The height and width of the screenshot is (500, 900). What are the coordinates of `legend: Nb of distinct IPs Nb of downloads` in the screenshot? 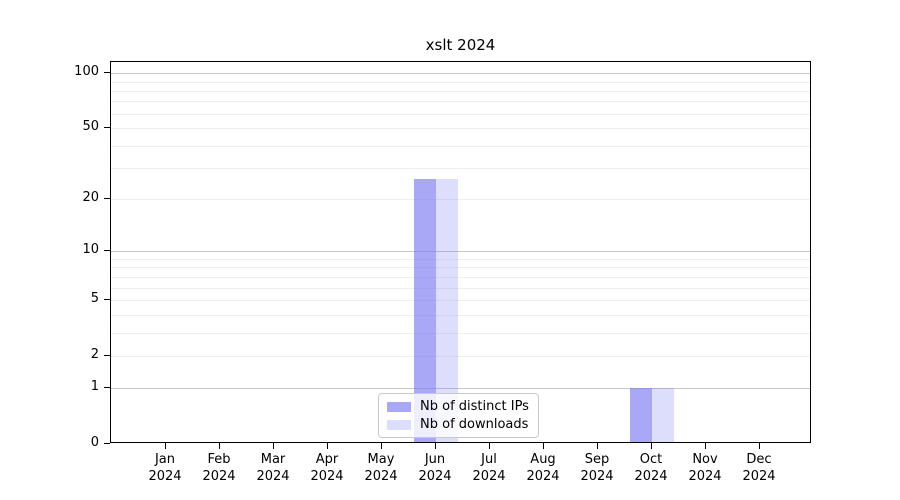 It's located at (458, 415).